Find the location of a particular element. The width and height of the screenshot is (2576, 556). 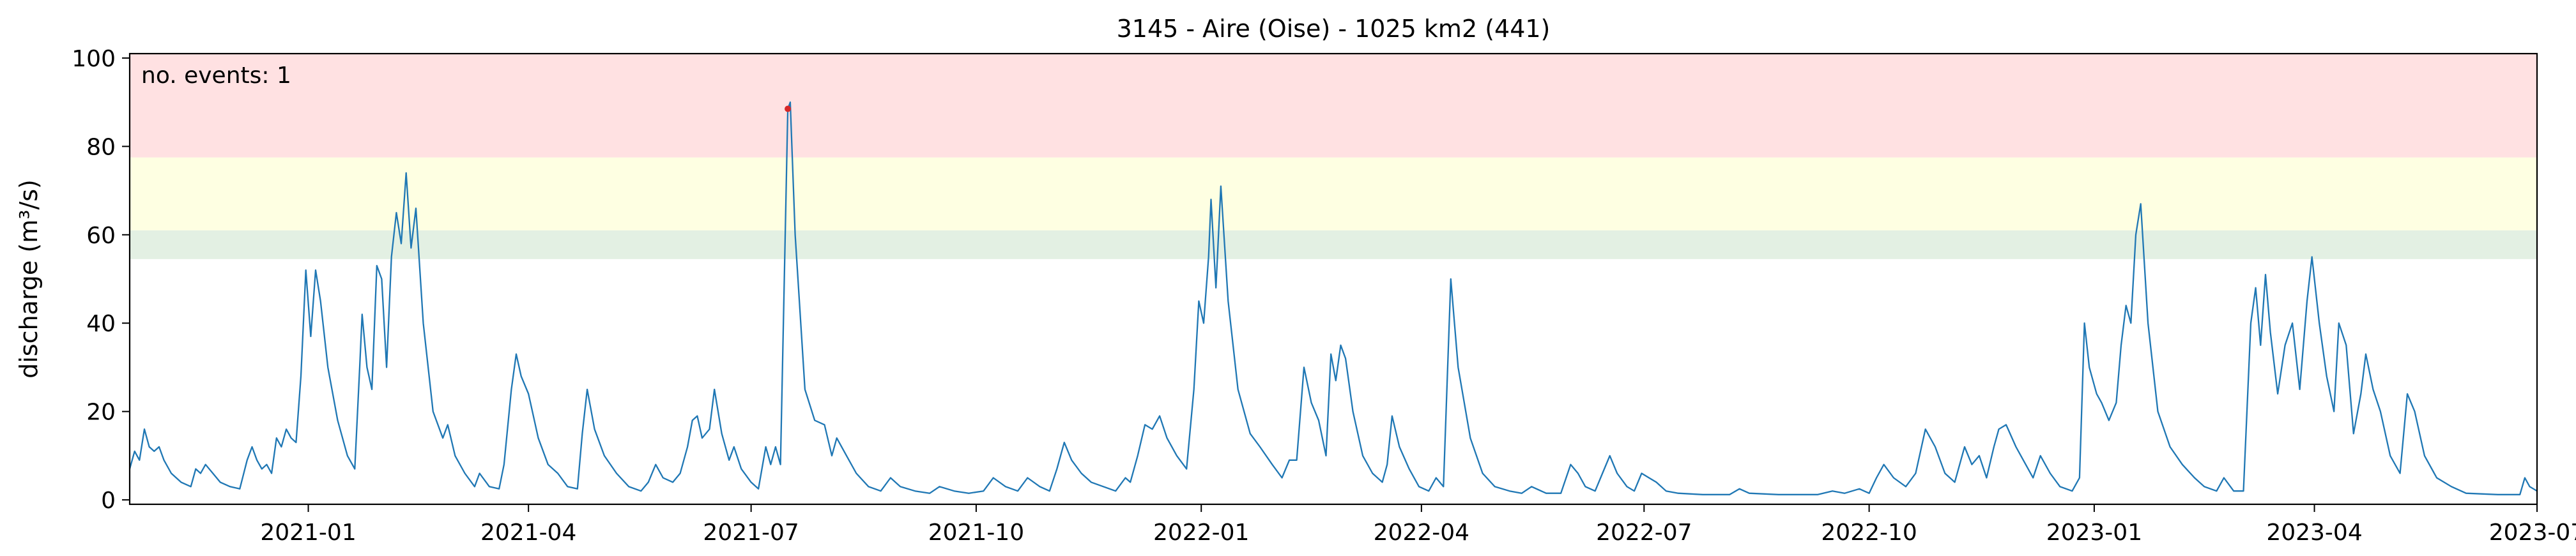

x-tick-label: 2023-07 is located at coordinates (2532, 533).